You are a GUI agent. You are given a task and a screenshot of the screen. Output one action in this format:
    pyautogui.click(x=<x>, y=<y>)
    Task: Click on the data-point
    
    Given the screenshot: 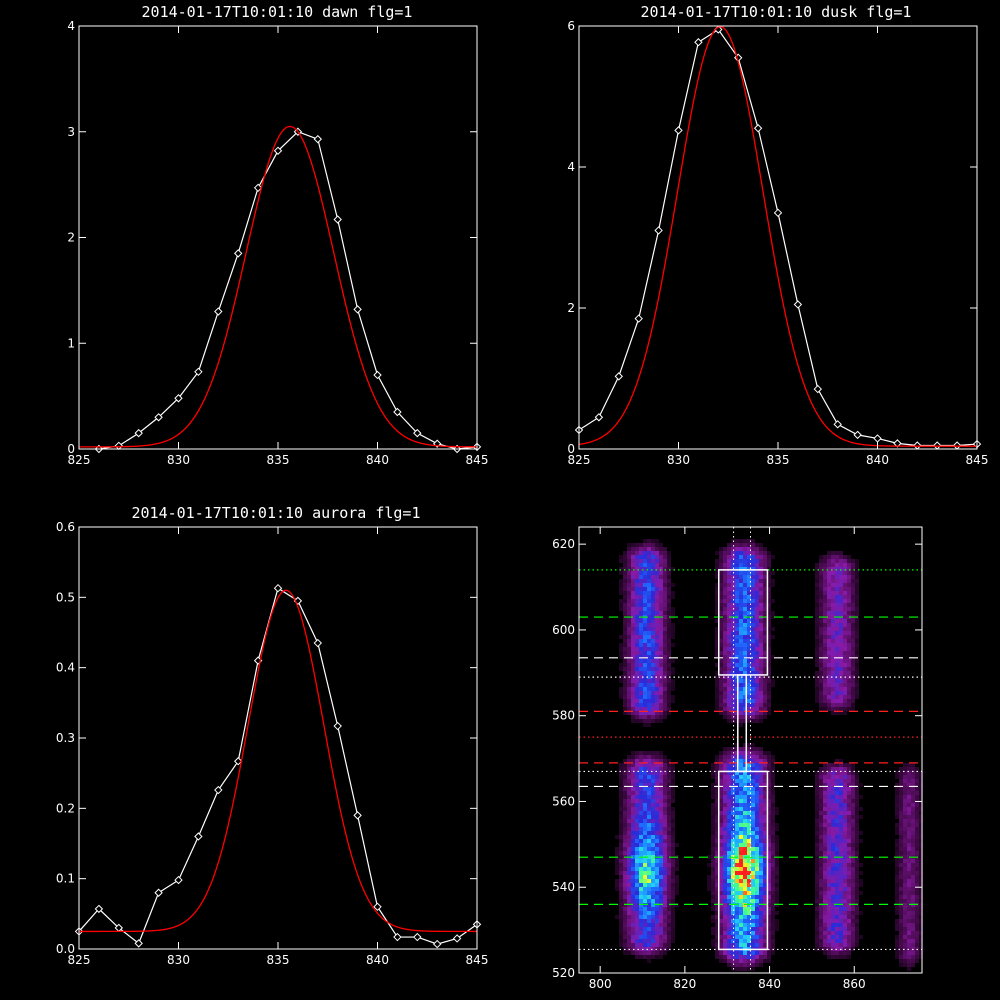 What is the action you would take?
    pyautogui.click(x=457, y=938)
    